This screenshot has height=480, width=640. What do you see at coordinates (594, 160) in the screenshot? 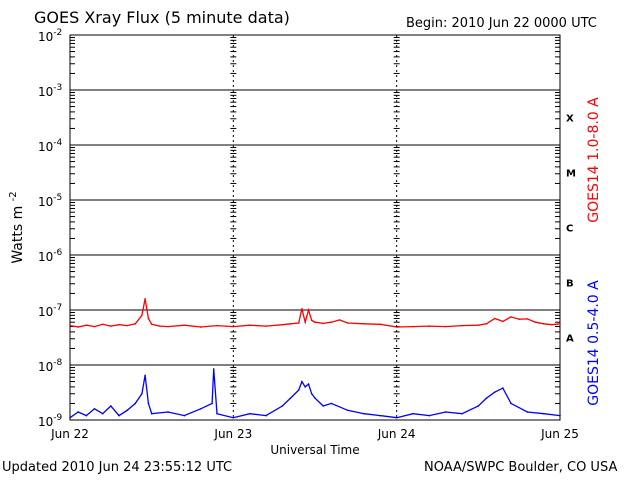
I see `series-legend-label: GOES14 1.0-8.0 A` at bounding box center [594, 160].